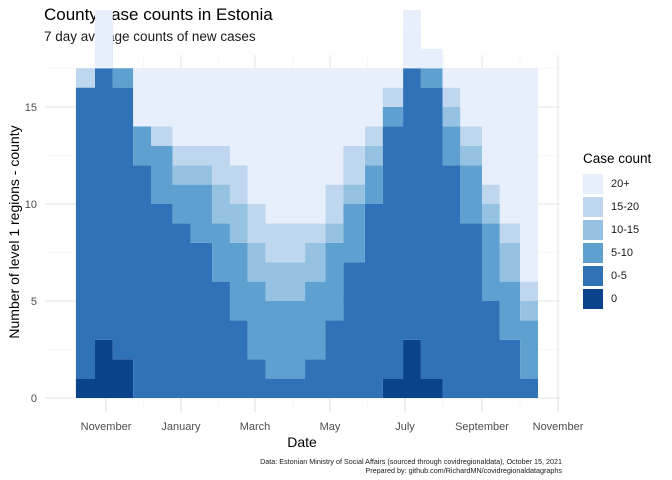 This screenshot has height=480, width=672. I want to click on legend-label: 5-10, so click(622, 252).